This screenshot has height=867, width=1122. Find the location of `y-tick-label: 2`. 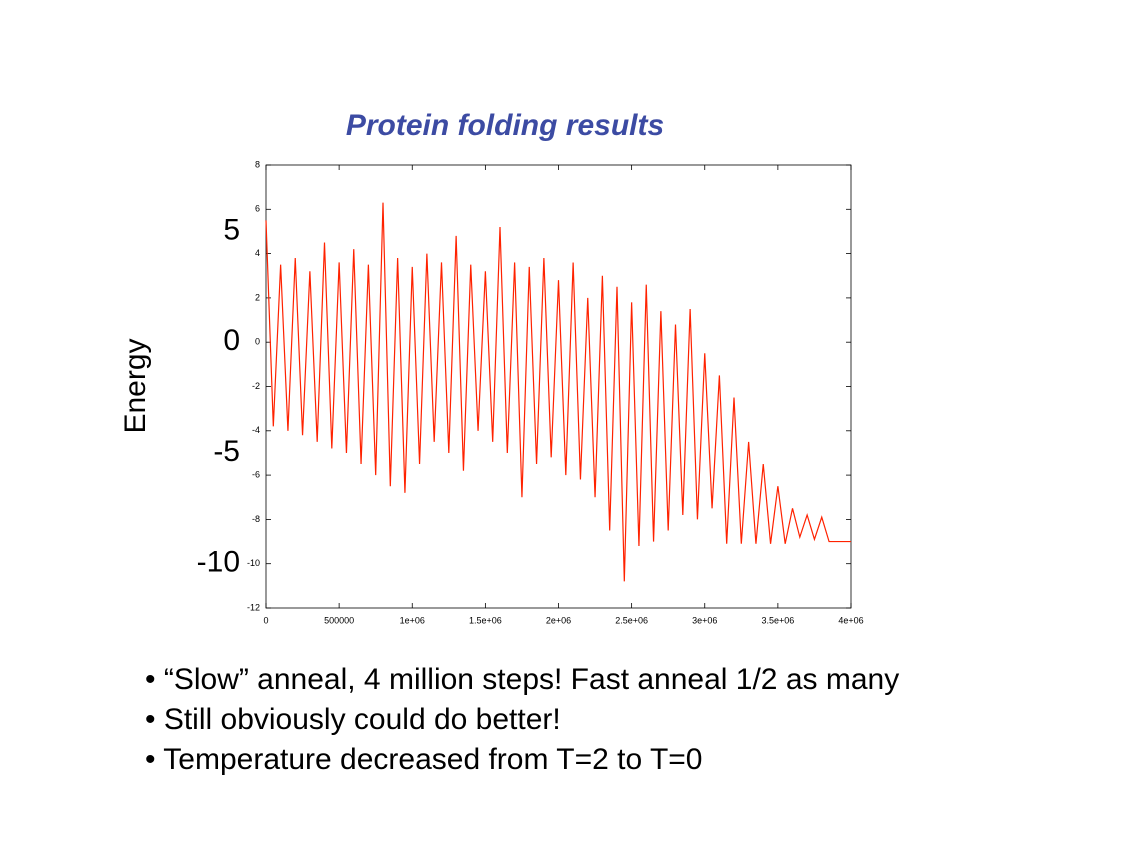

y-tick-label: 2 is located at coordinates (257, 297).